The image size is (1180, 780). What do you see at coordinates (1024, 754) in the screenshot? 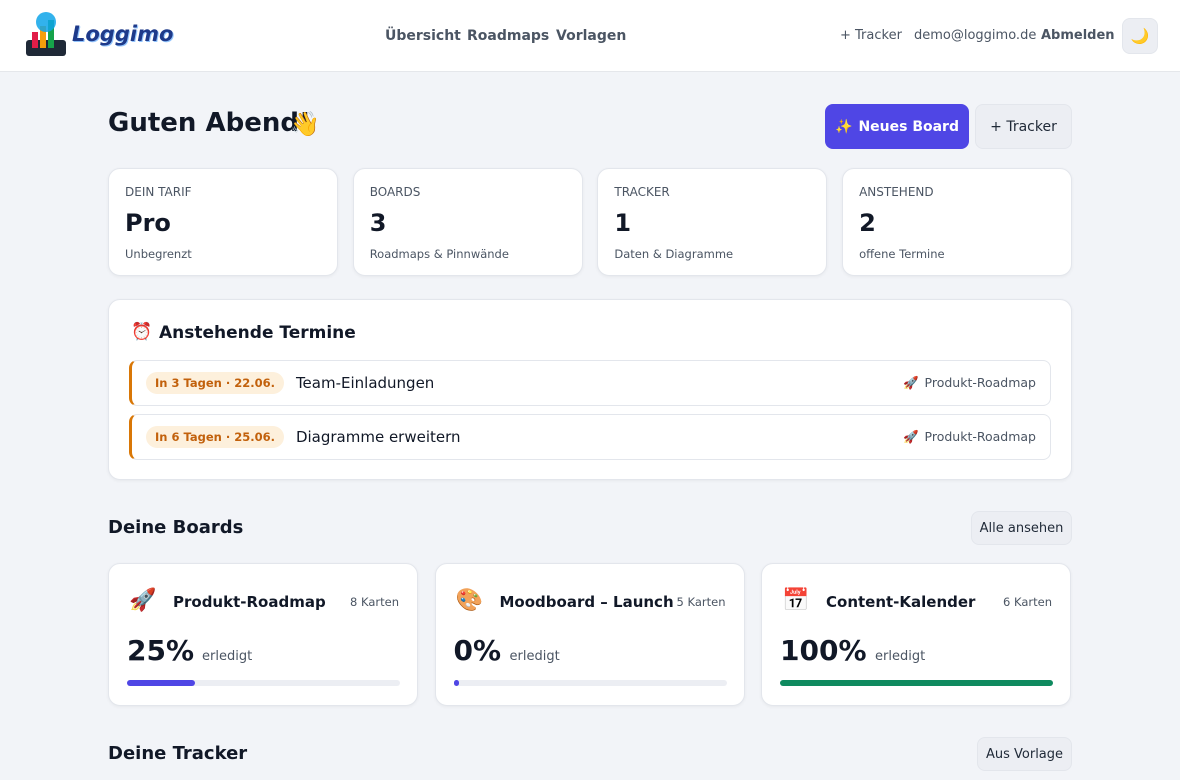
I see `template-button: Aus Vorlage` at bounding box center [1024, 754].